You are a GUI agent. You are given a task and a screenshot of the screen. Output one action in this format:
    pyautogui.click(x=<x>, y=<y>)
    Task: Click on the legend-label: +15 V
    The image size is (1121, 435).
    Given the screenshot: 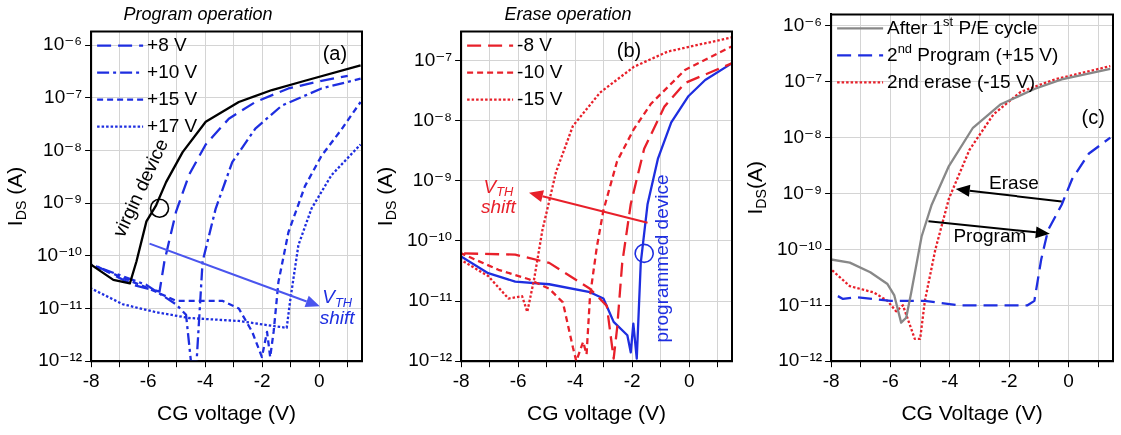 What is the action you would take?
    pyautogui.click(x=172, y=98)
    